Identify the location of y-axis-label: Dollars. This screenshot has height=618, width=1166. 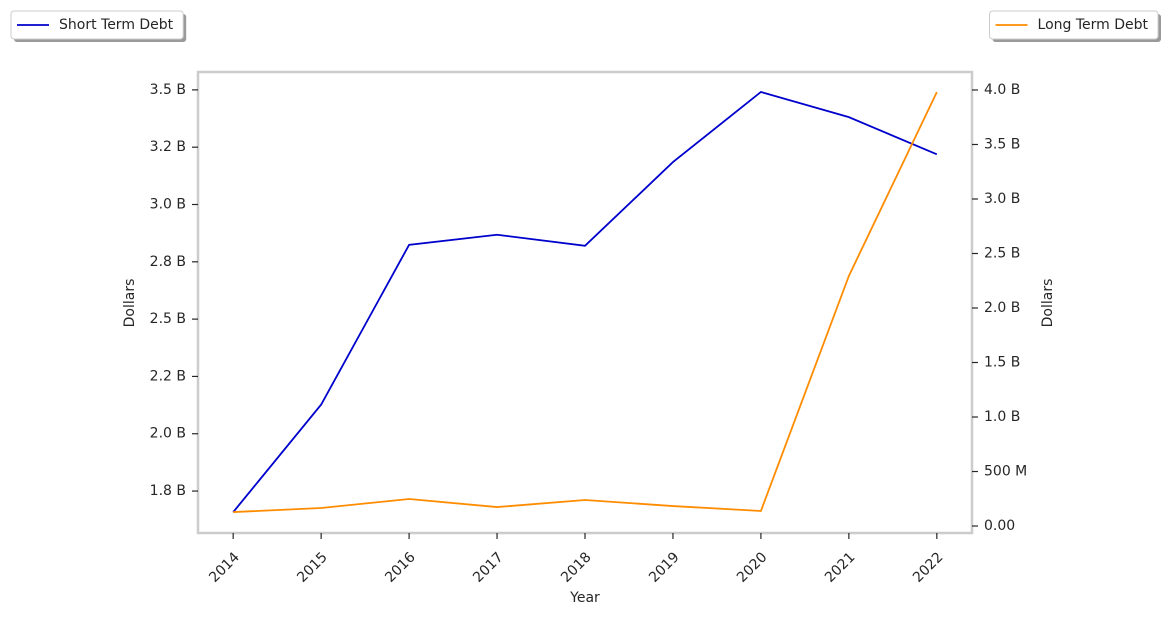
(130, 303).